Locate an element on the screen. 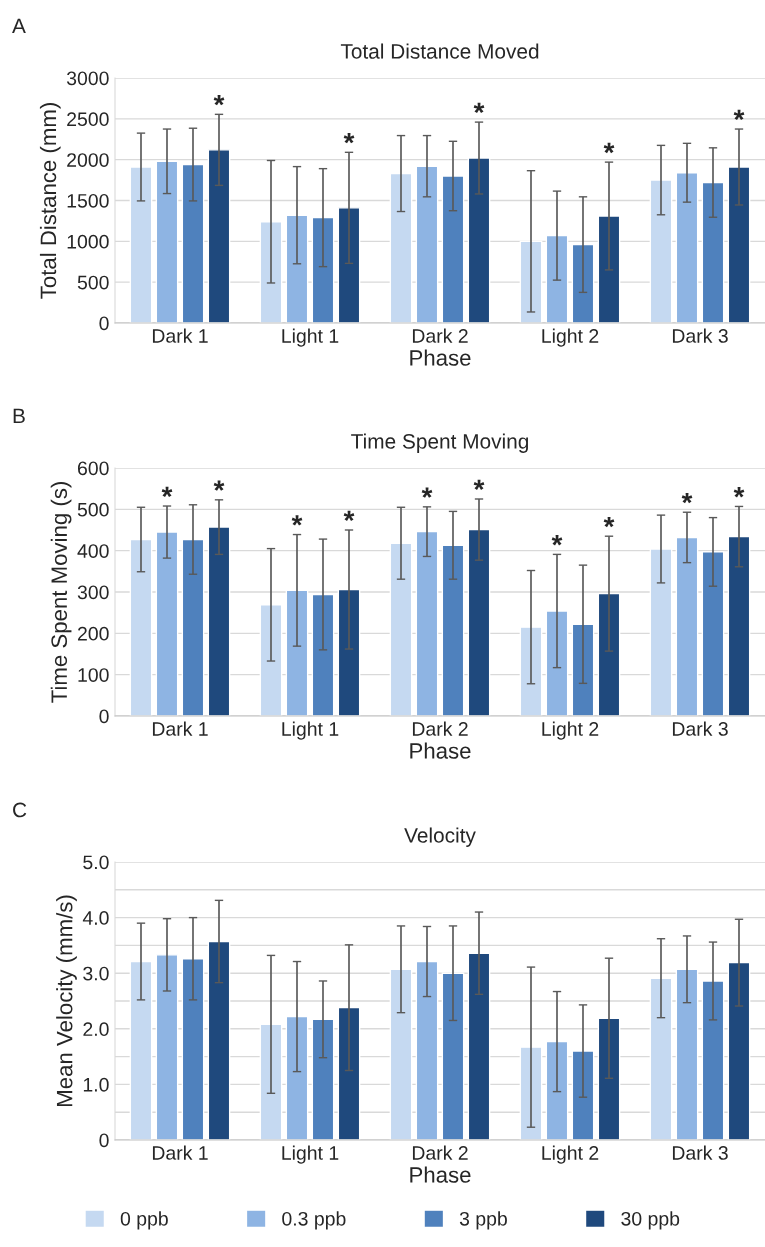  y-tick-label: 1.0 is located at coordinates (96, 1084).